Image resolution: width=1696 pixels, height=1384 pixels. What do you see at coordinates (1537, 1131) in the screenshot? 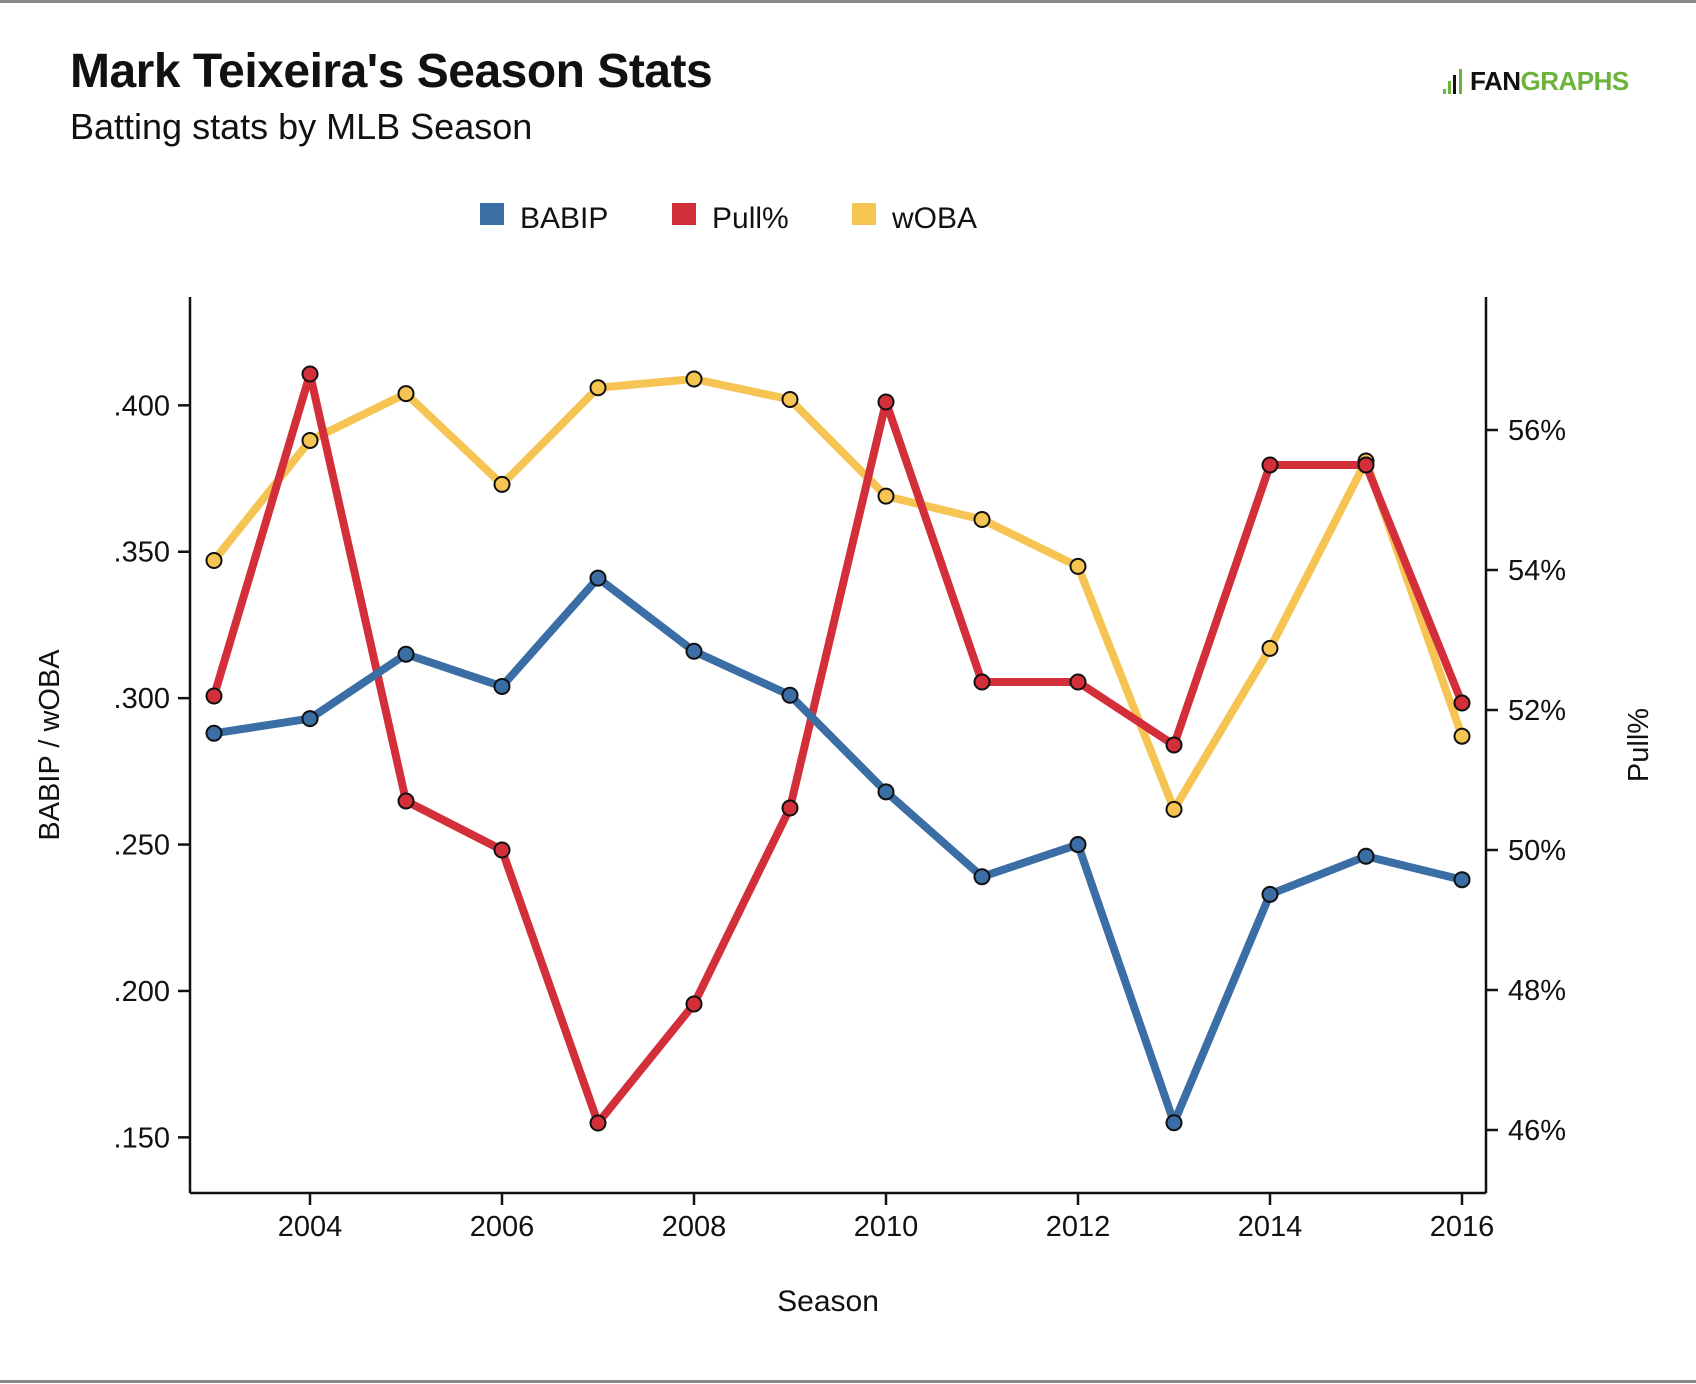
I see `y2-tick-label: 46%` at bounding box center [1537, 1131].